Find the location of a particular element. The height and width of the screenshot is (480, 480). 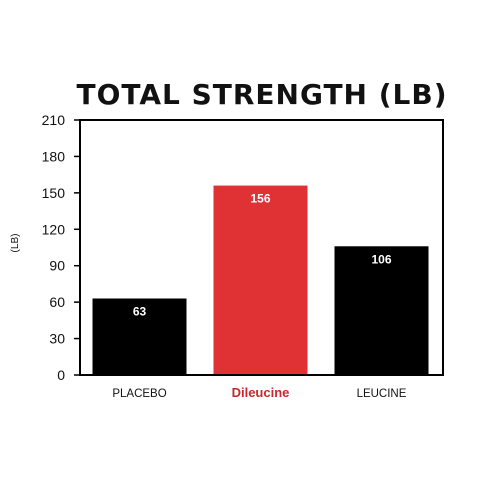

y-tick-label: 30 is located at coordinates (57, 339).